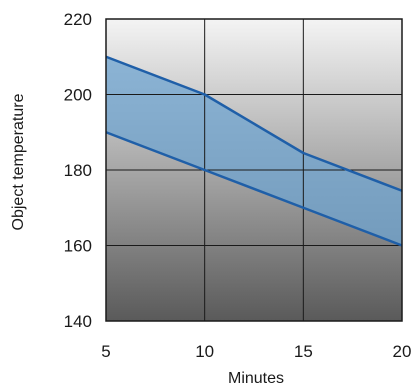  What do you see at coordinates (18, 161) in the screenshot?
I see `y-axis-title: Object temperature` at bounding box center [18, 161].